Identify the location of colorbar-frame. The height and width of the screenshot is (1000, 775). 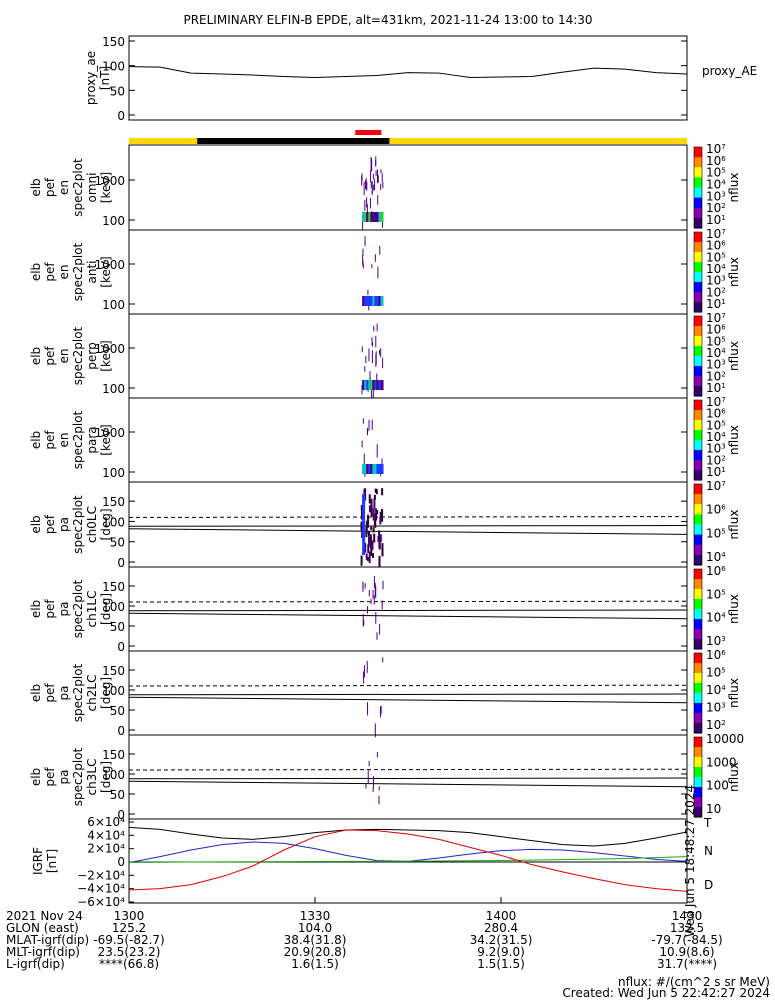
(698, 356).